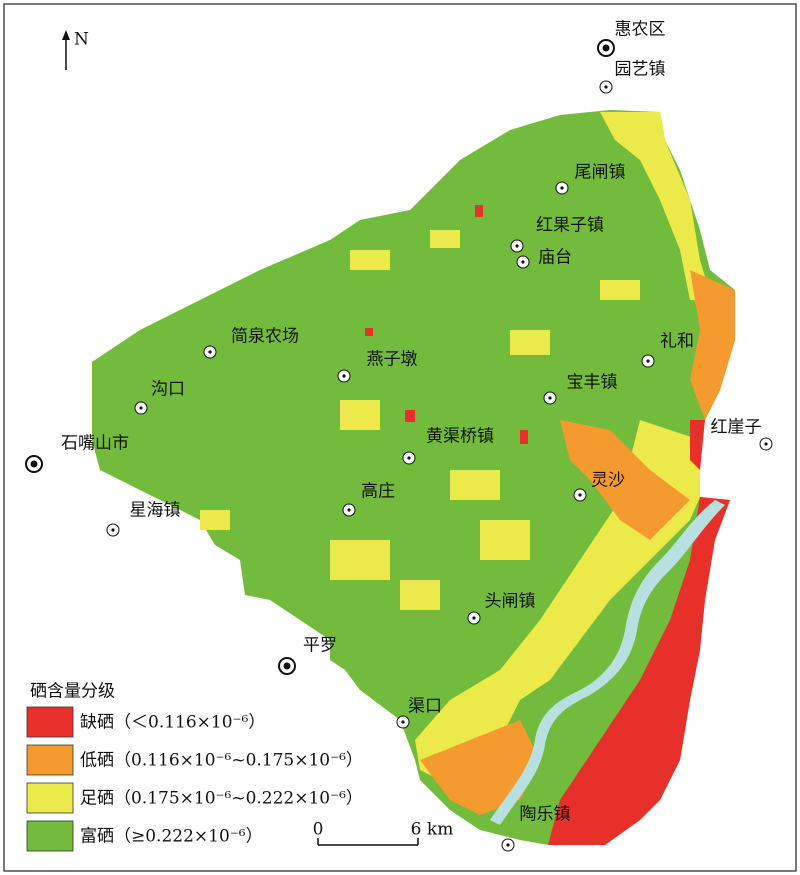 The width and height of the screenshot is (800, 875). What do you see at coordinates (545, 815) in the screenshot?
I see `place-label: 陶乐镇` at bounding box center [545, 815].